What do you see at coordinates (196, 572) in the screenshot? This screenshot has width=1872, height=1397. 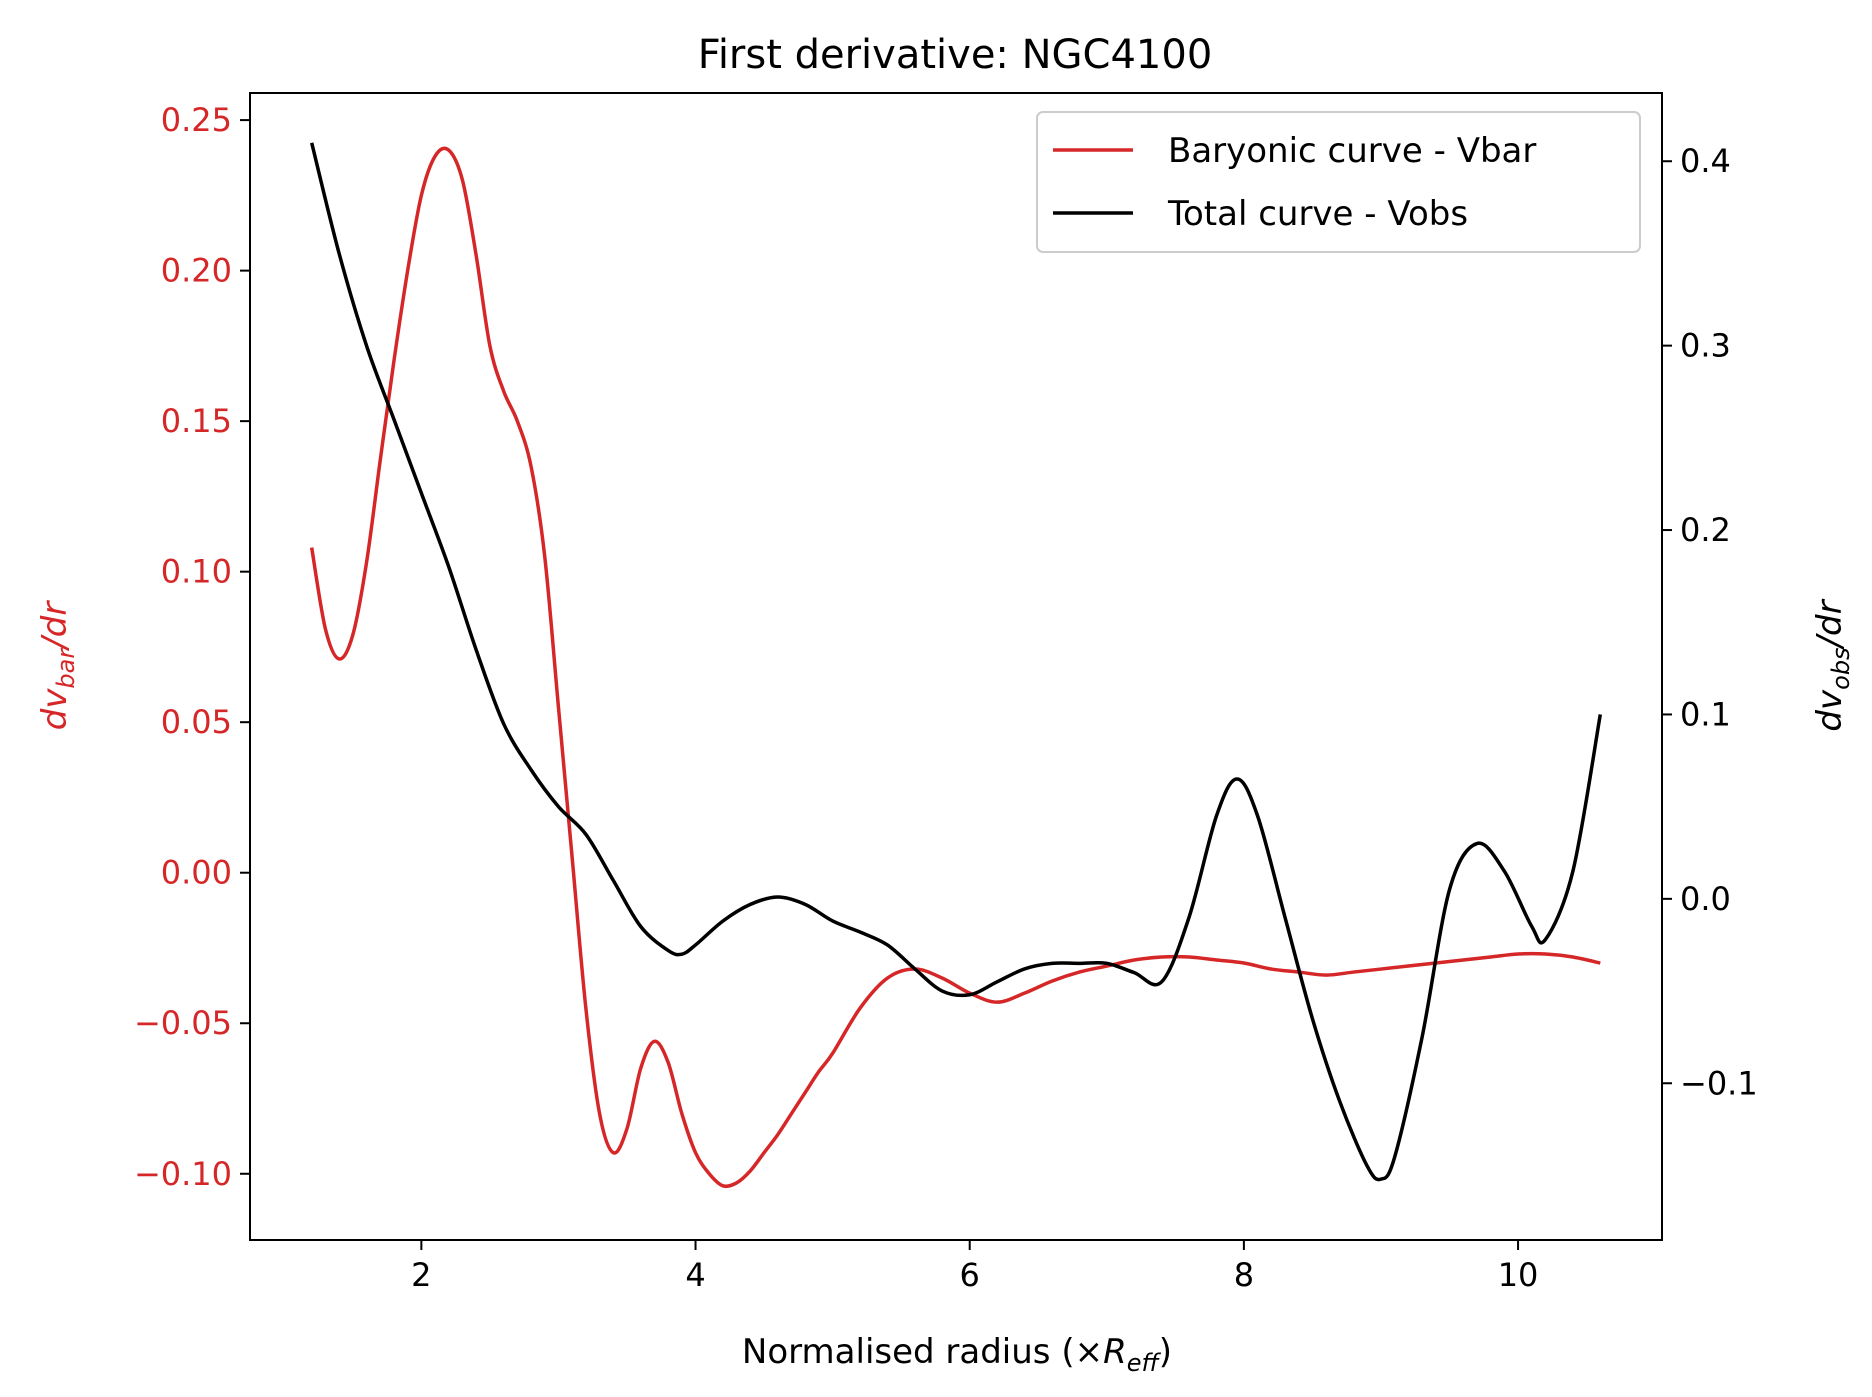 I see `y-left-tick-label: 0.10` at bounding box center [196, 572].